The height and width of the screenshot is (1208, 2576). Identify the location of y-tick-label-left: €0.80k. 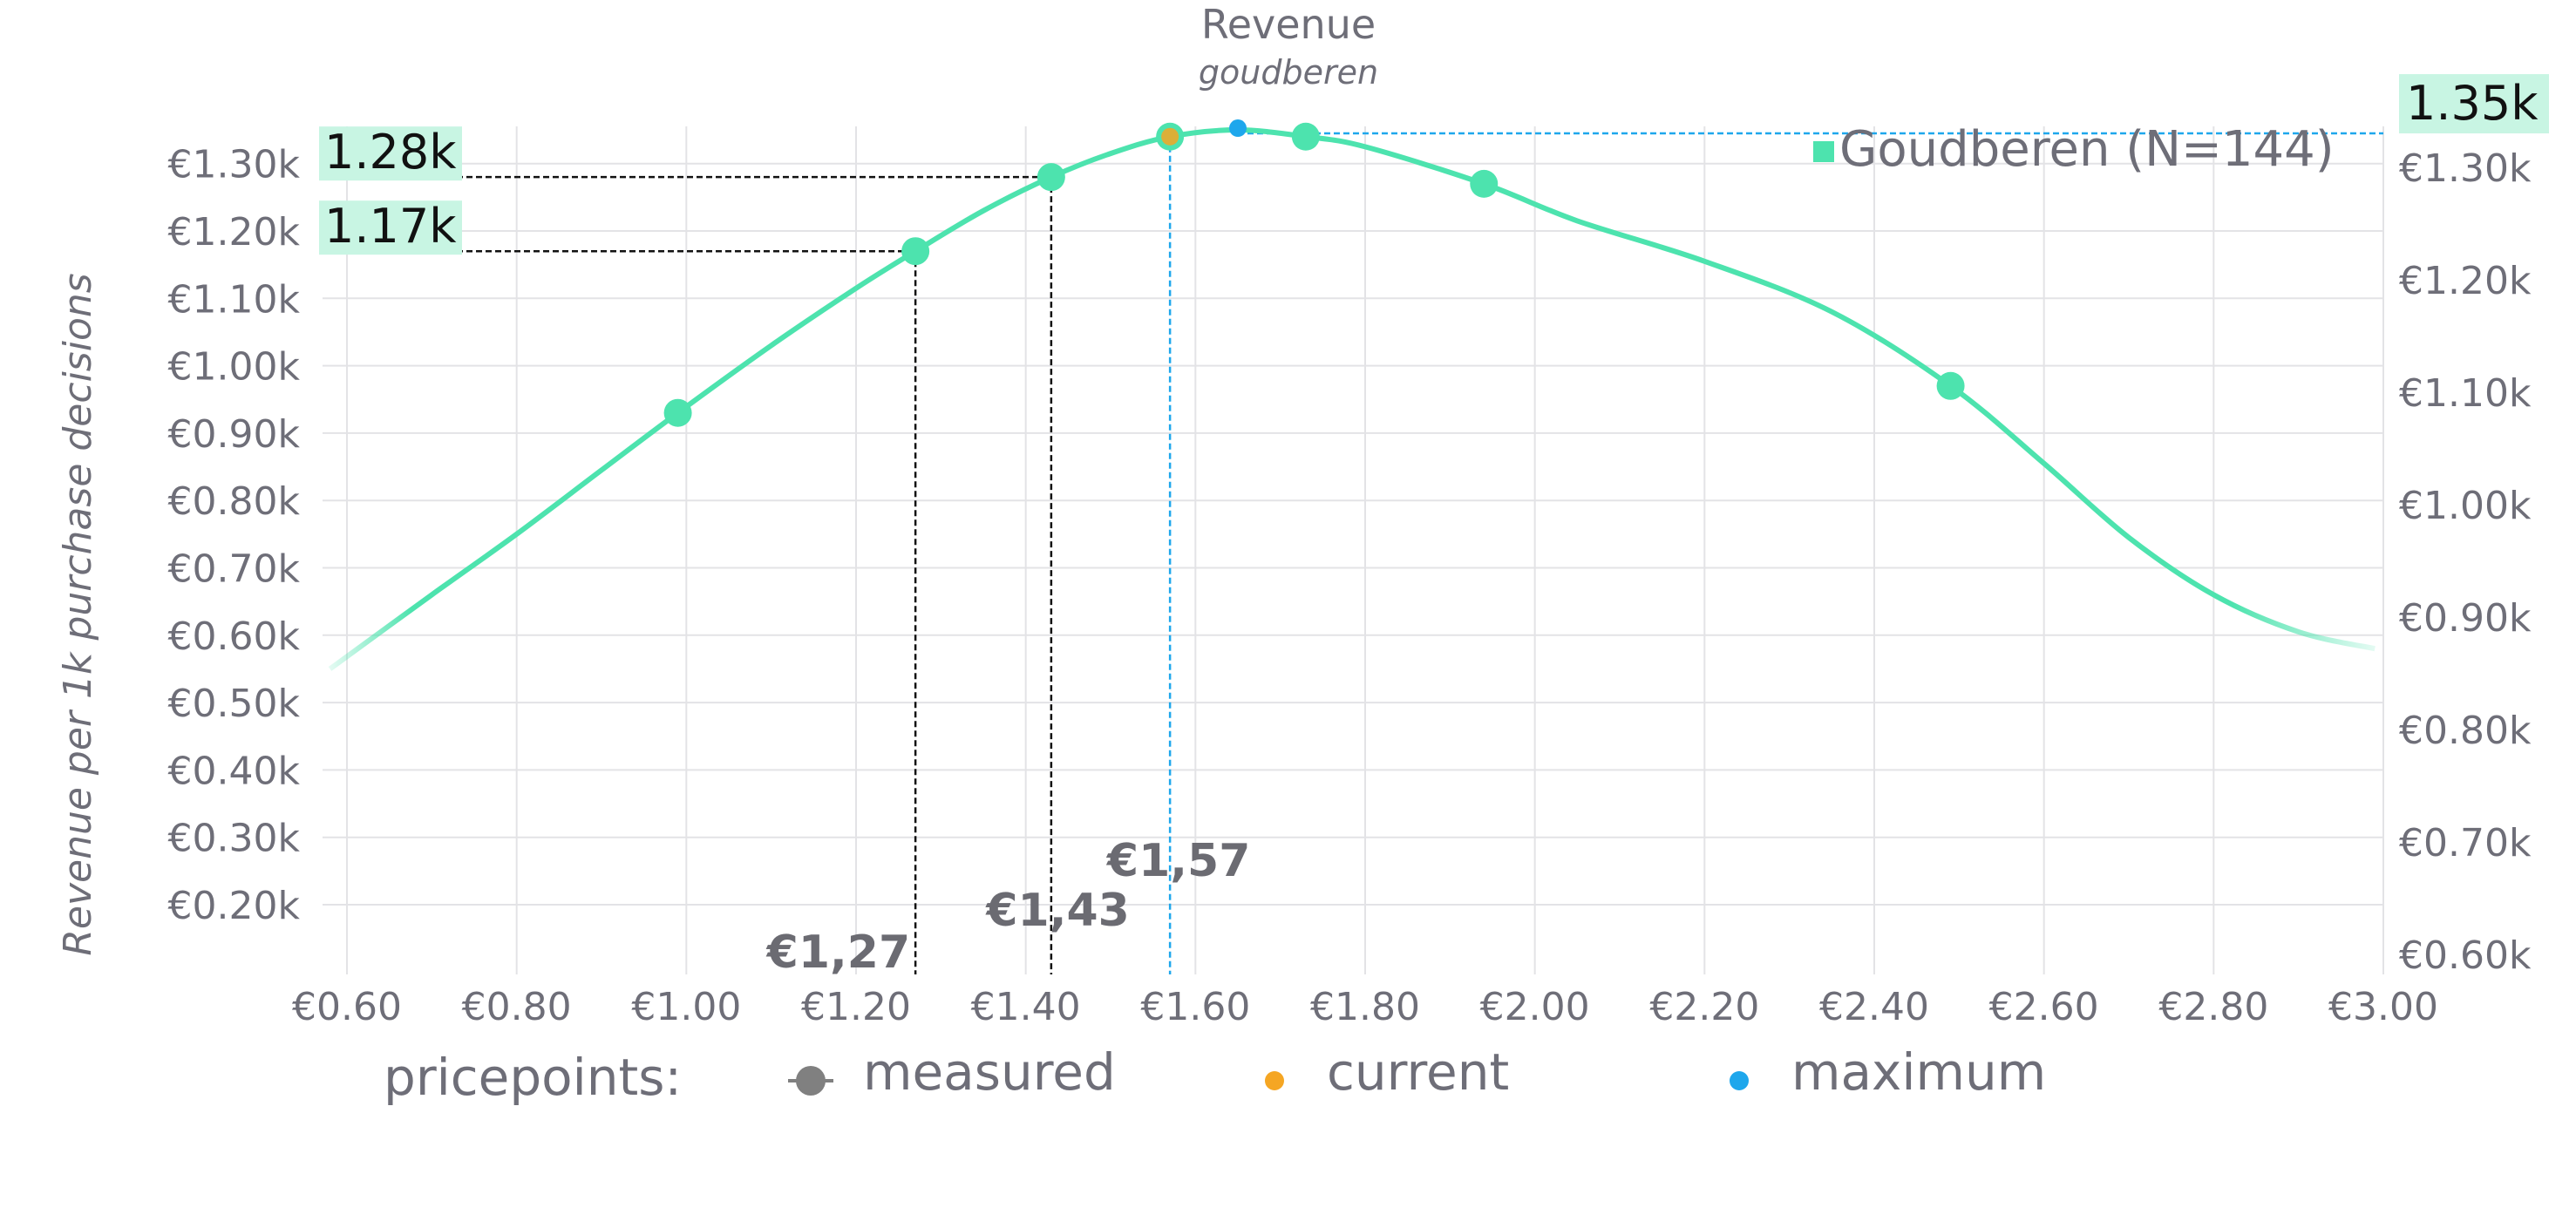
(235, 501).